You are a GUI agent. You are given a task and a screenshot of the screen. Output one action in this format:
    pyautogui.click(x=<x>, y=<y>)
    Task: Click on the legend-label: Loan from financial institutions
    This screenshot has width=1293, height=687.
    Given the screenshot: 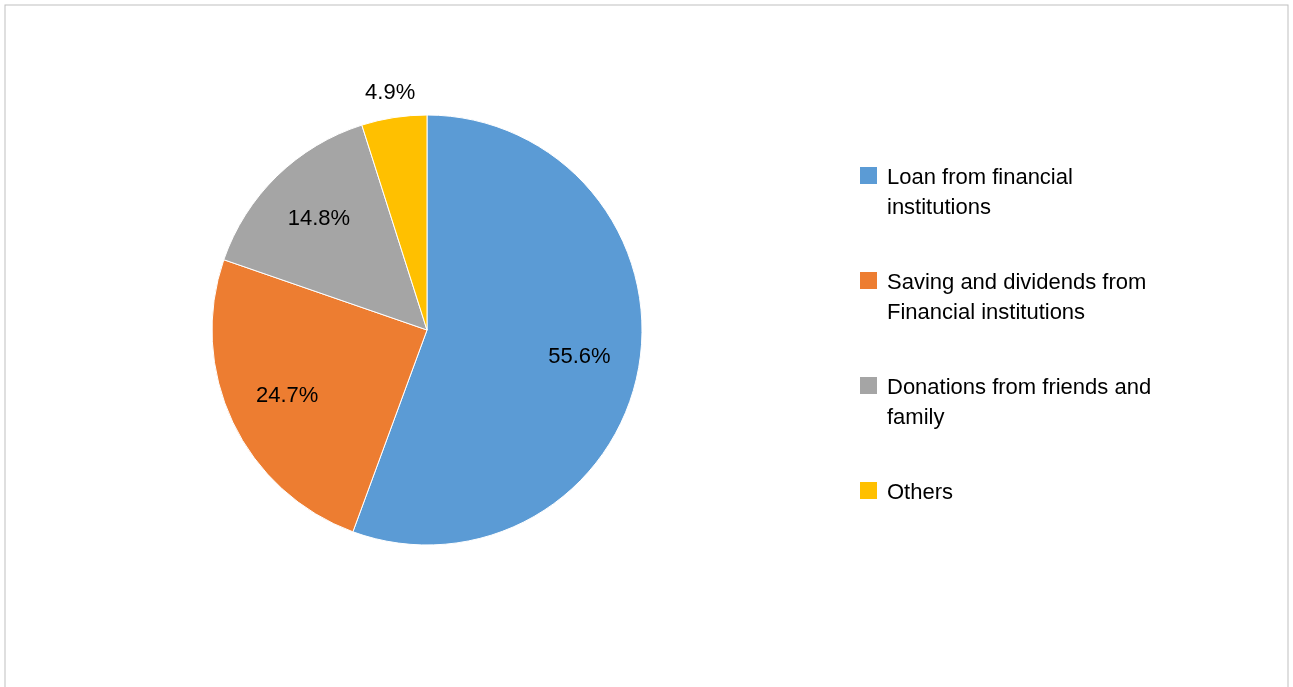 What is the action you would take?
    pyautogui.click(x=980, y=191)
    